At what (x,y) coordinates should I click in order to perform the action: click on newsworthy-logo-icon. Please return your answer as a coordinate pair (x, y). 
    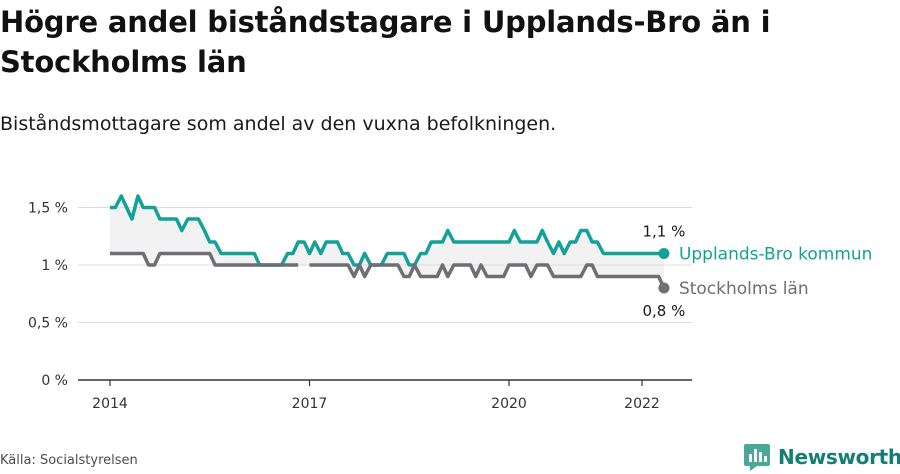
    Looking at the image, I should click on (757, 457).